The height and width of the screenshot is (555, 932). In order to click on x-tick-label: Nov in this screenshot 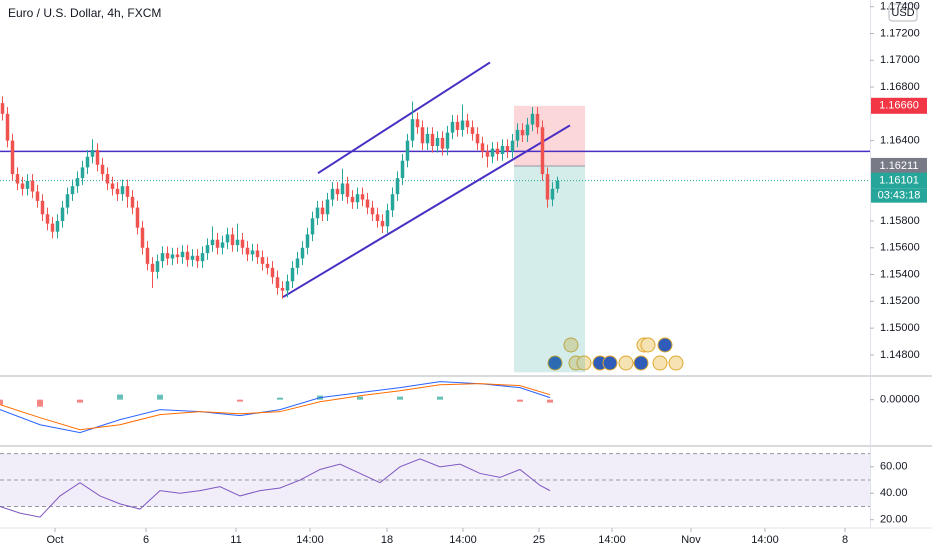, I will do `click(691, 540)`.